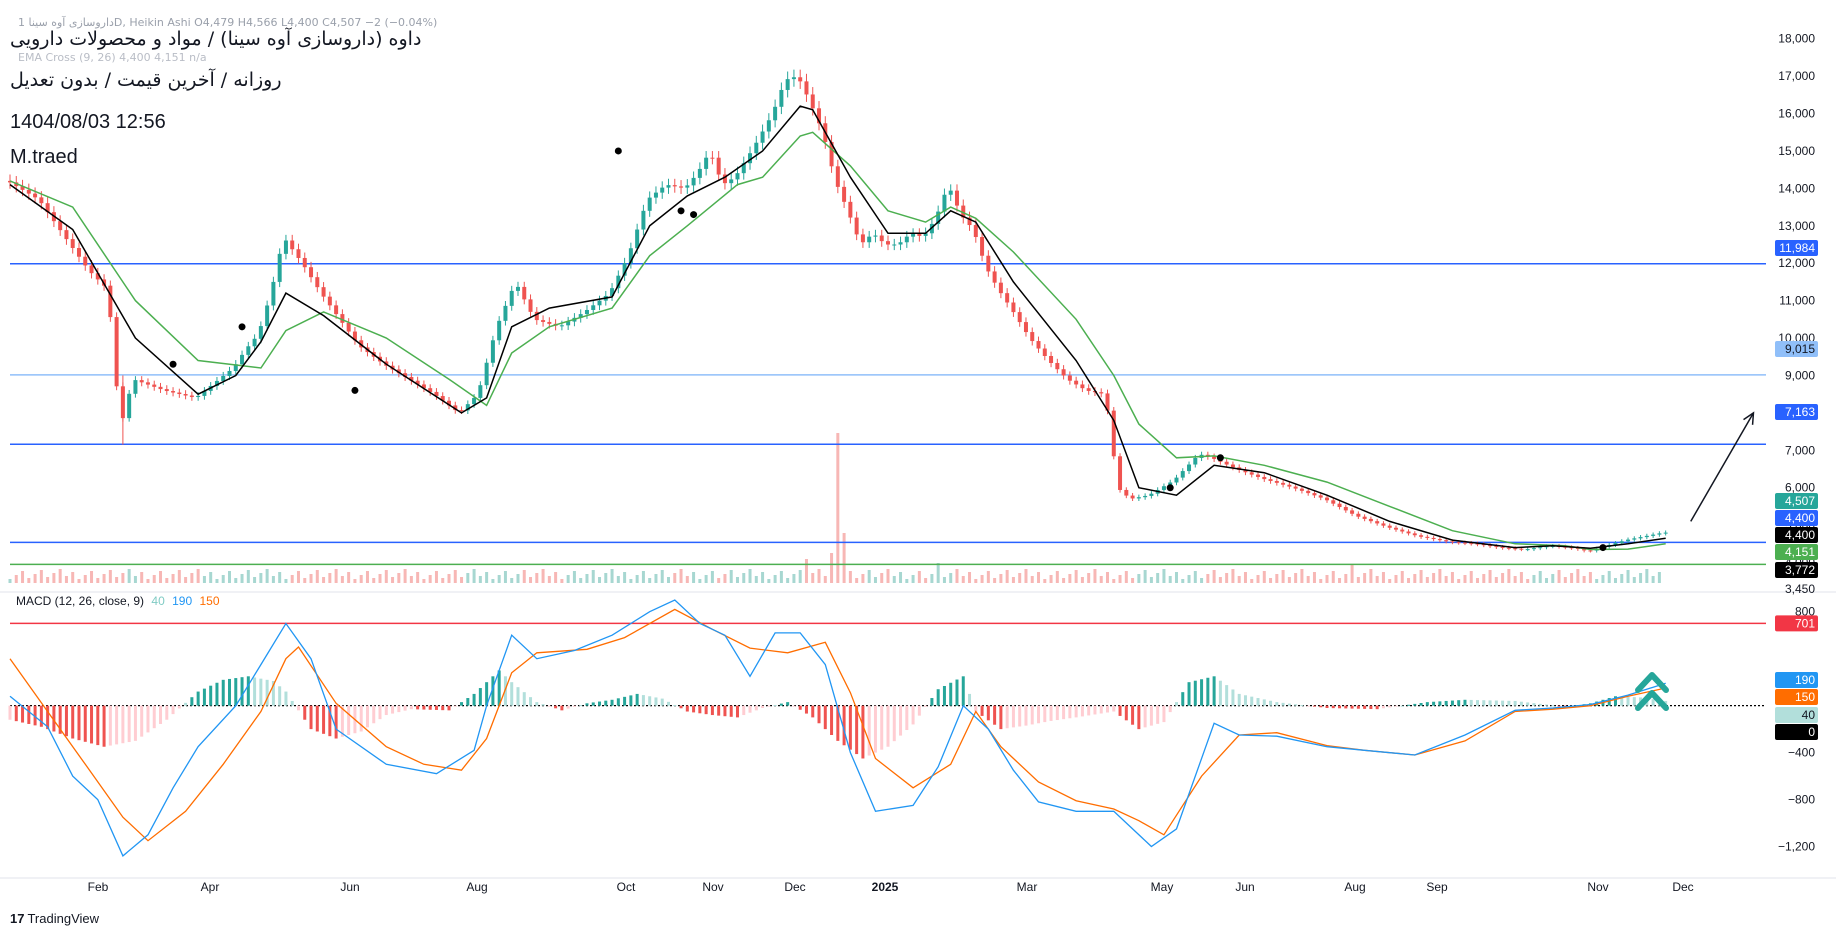  What do you see at coordinates (1800, 501) in the screenshot?
I see `price-label-text: 4,507` at bounding box center [1800, 501].